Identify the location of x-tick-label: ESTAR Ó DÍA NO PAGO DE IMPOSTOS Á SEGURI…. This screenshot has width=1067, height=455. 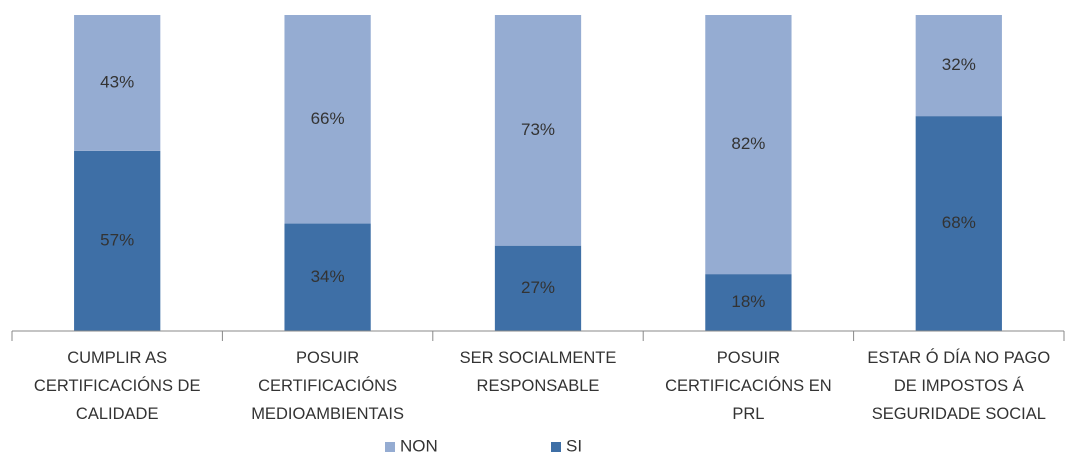
(959, 386).